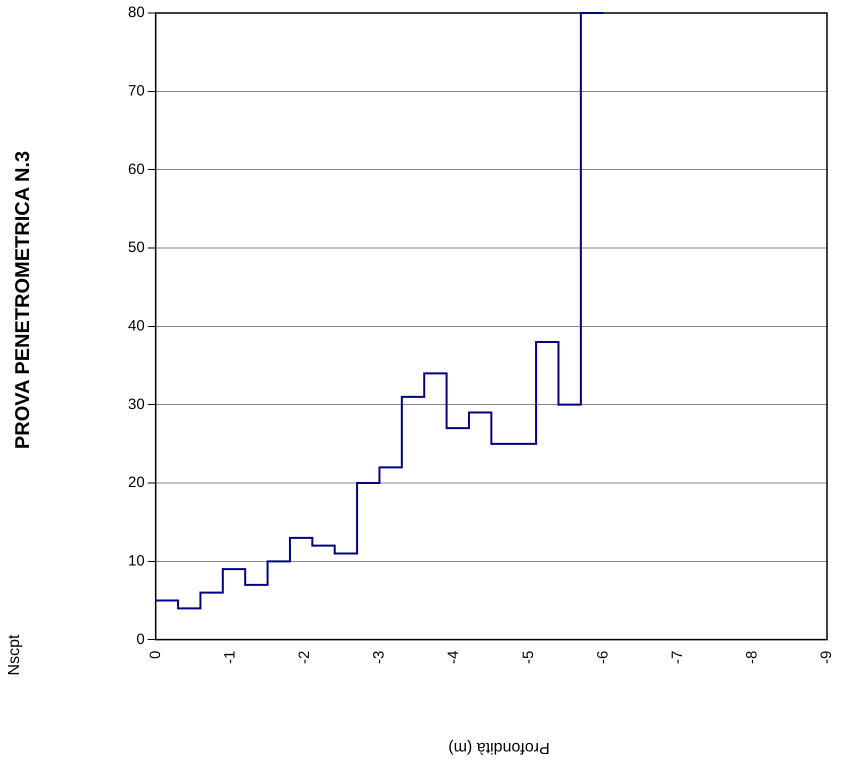 This screenshot has width=848, height=762. What do you see at coordinates (229, 657) in the screenshot?
I see `x-tick-label: -1` at bounding box center [229, 657].